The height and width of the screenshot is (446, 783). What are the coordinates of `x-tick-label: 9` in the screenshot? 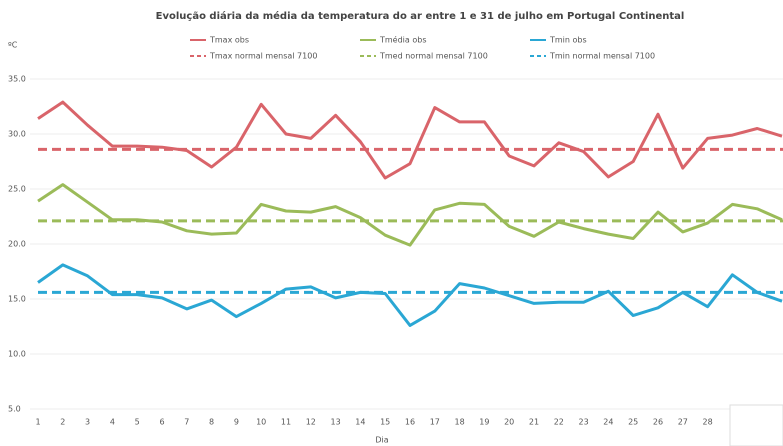 It's located at (236, 422).